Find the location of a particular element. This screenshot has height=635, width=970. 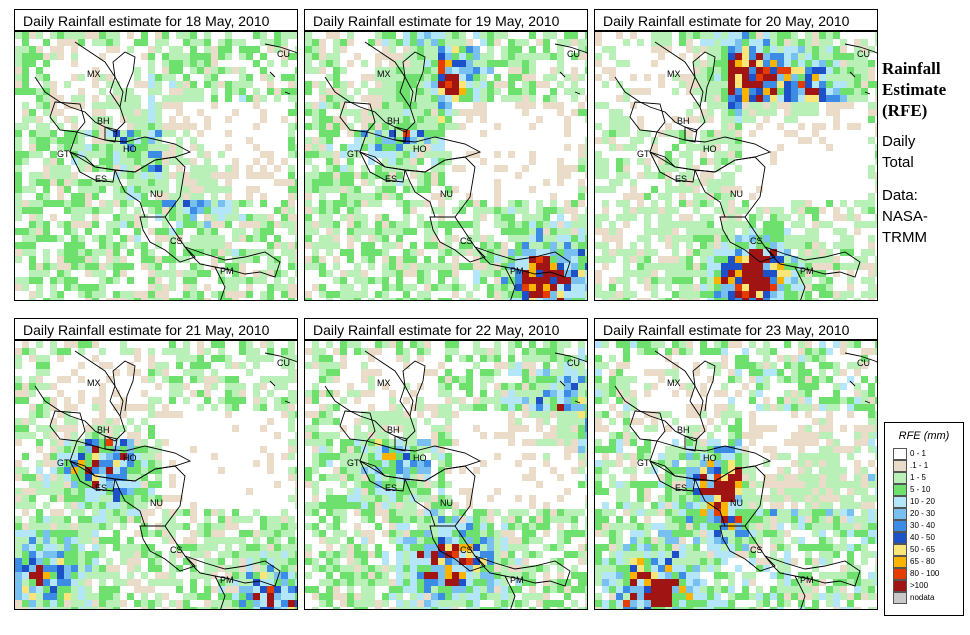

legend-label: 1 - 5 is located at coordinates (918, 477).